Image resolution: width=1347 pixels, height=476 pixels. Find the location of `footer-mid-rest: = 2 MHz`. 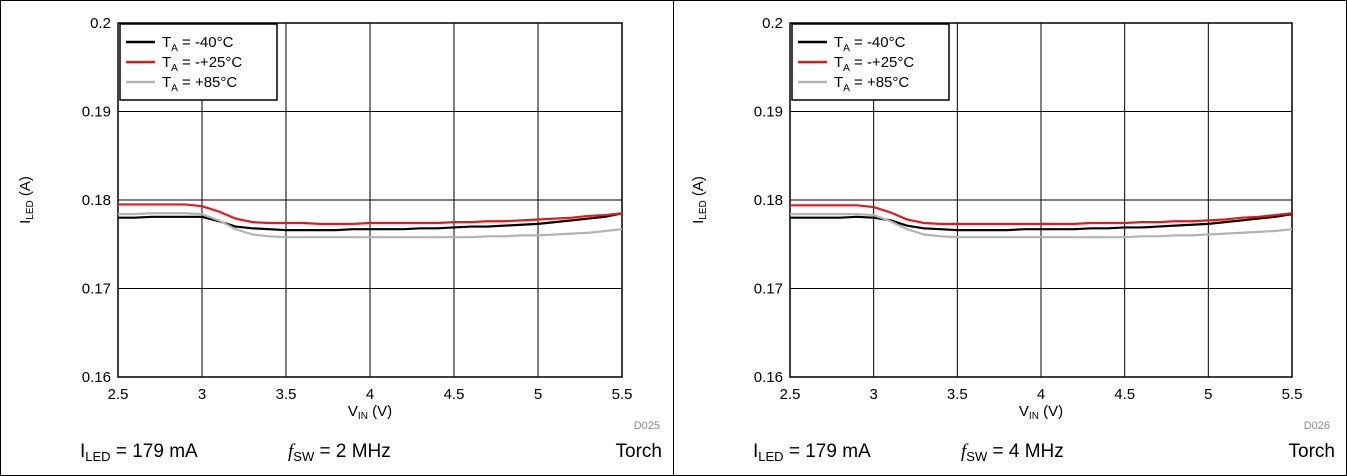

footer-mid-rest: = 2 MHz is located at coordinates (352, 451).